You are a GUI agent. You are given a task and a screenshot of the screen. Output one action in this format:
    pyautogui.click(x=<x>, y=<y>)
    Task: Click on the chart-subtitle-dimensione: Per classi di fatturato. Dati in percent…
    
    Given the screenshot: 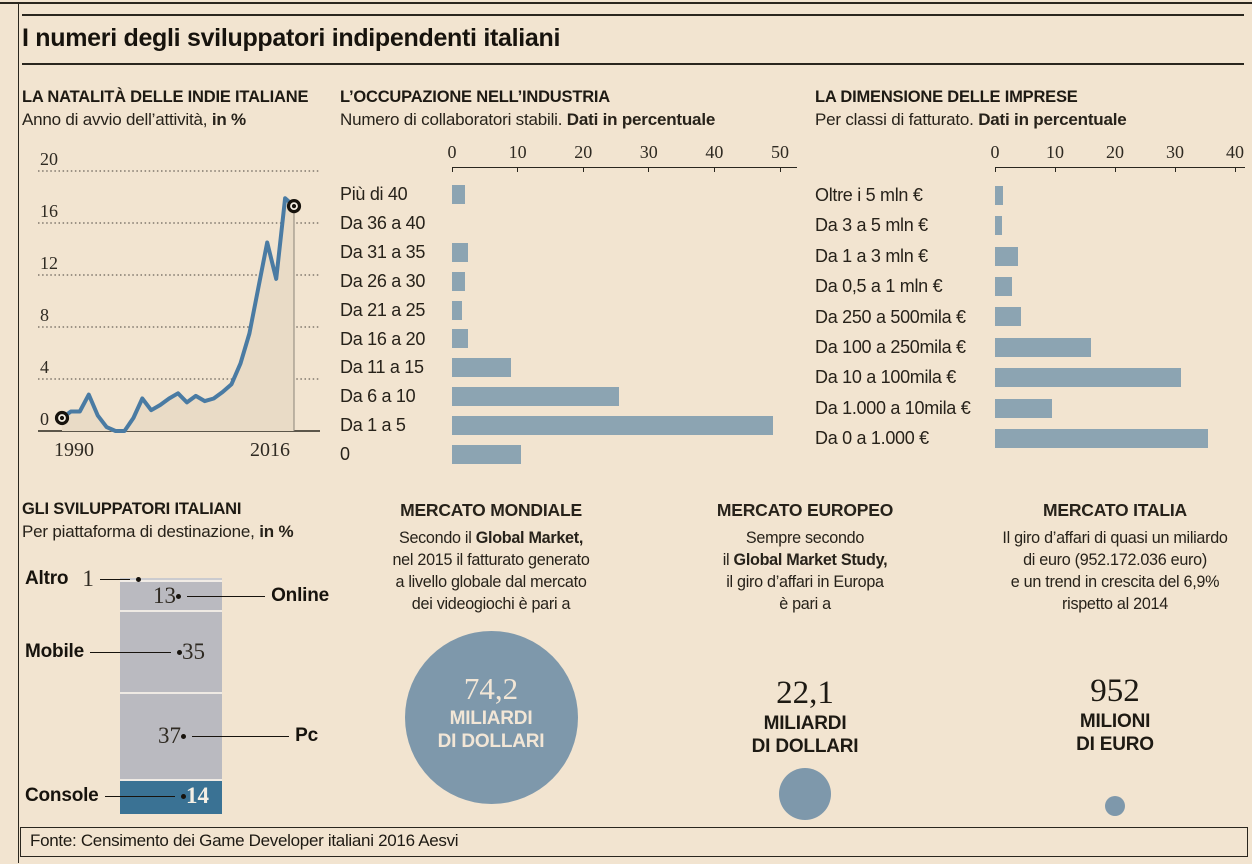 What is the action you would take?
    pyautogui.click(x=1033, y=120)
    